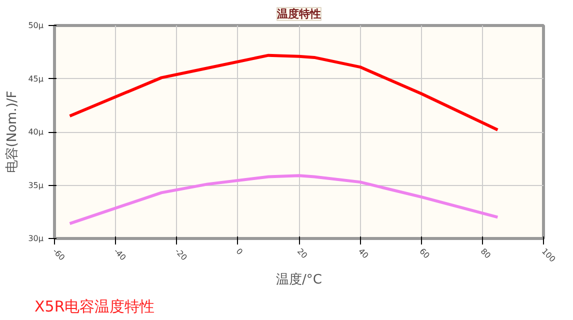  Describe the element at coordinates (36, 25) in the screenshot. I see `y-tick-label: 50μ` at that location.